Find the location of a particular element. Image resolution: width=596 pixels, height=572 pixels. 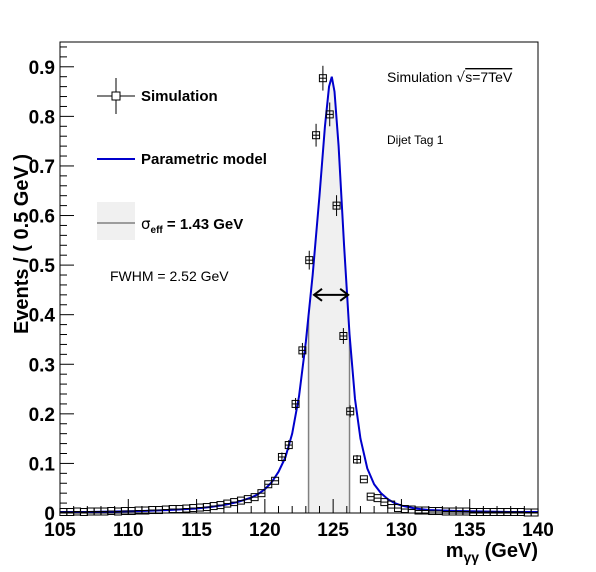

y-tick-label: 0 is located at coordinates (49, 514).